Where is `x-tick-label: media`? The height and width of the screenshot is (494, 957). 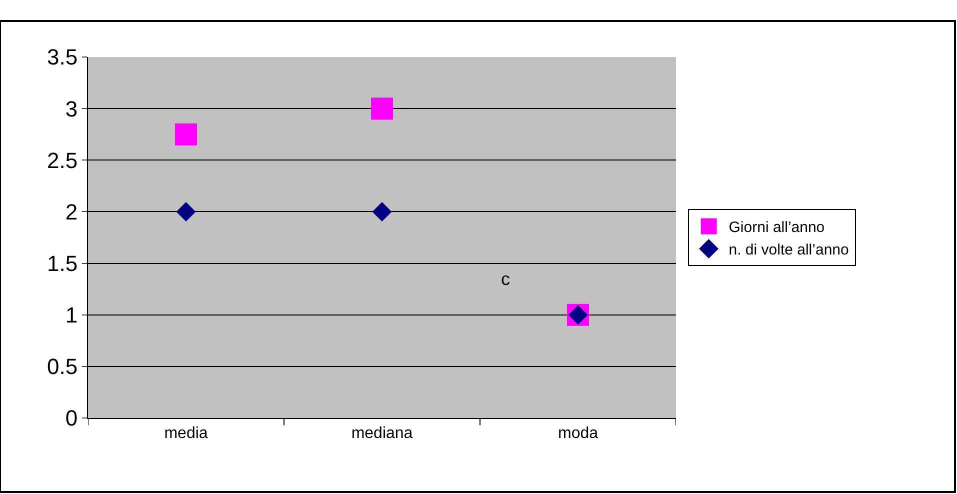
x-tick-label: media is located at coordinates (186, 433).